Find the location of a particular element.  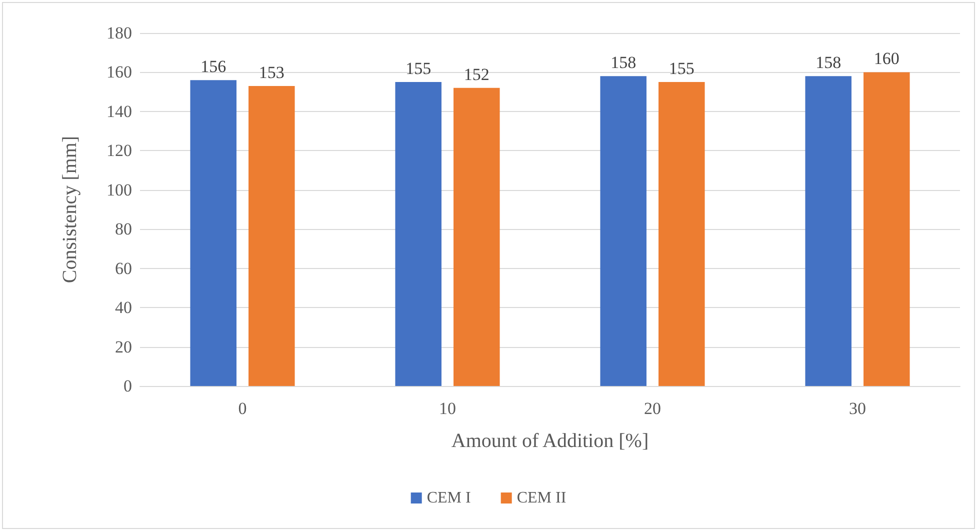

data-label: 153 is located at coordinates (271, 72).